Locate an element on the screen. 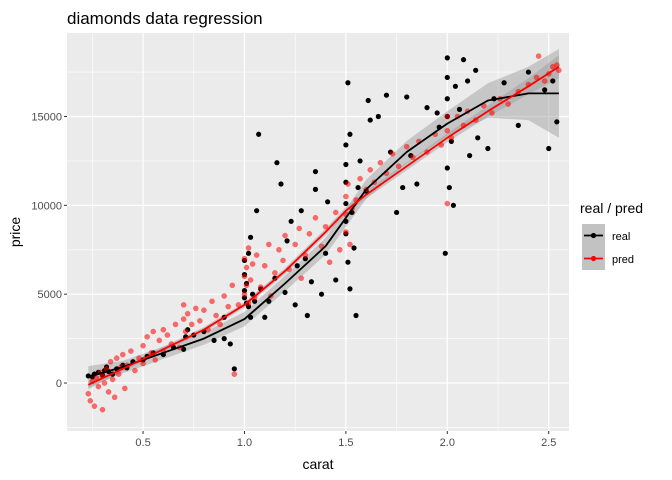 Image resolution: width=672 pixels, height=480 pixels. legend-label-pred: pred is located at coordinates (623, 260).